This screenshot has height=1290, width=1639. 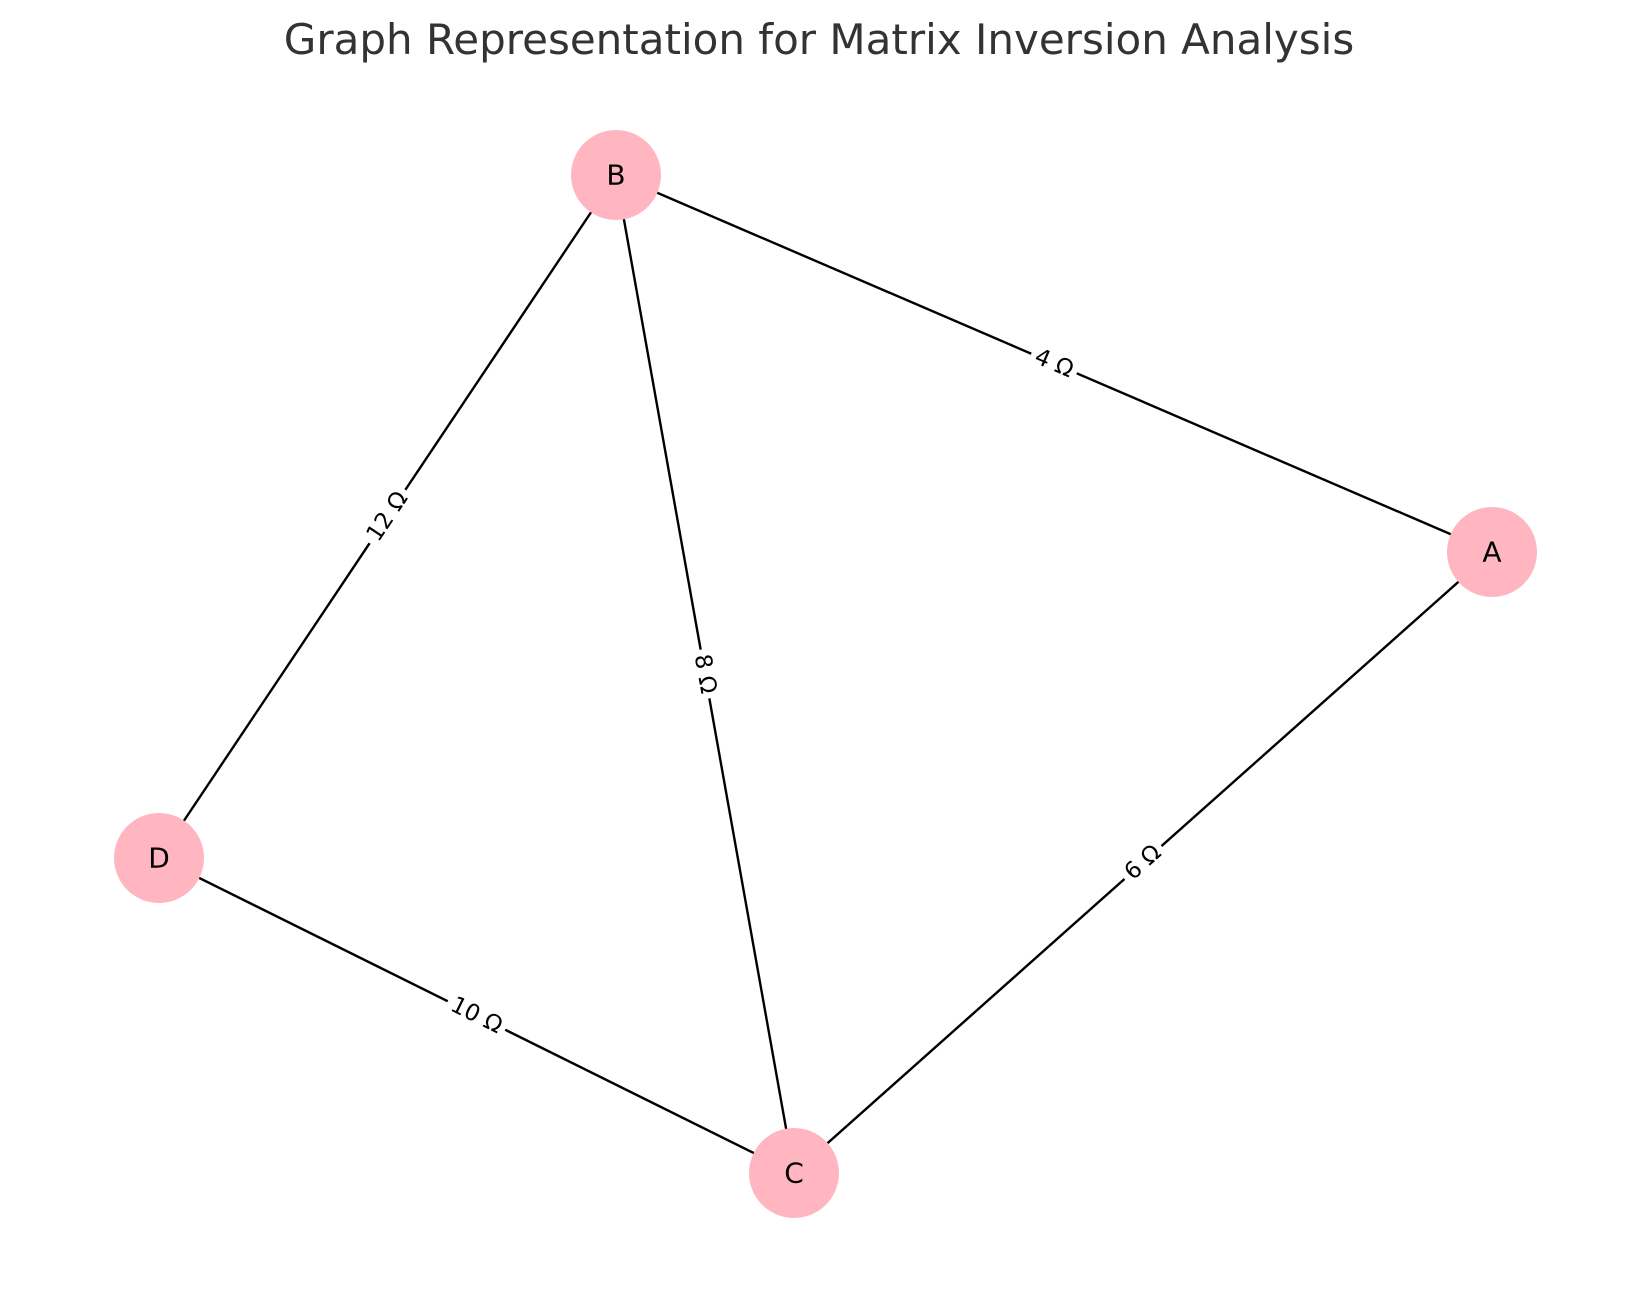 I want to click on node-label: D, so click(x=159, y=858).